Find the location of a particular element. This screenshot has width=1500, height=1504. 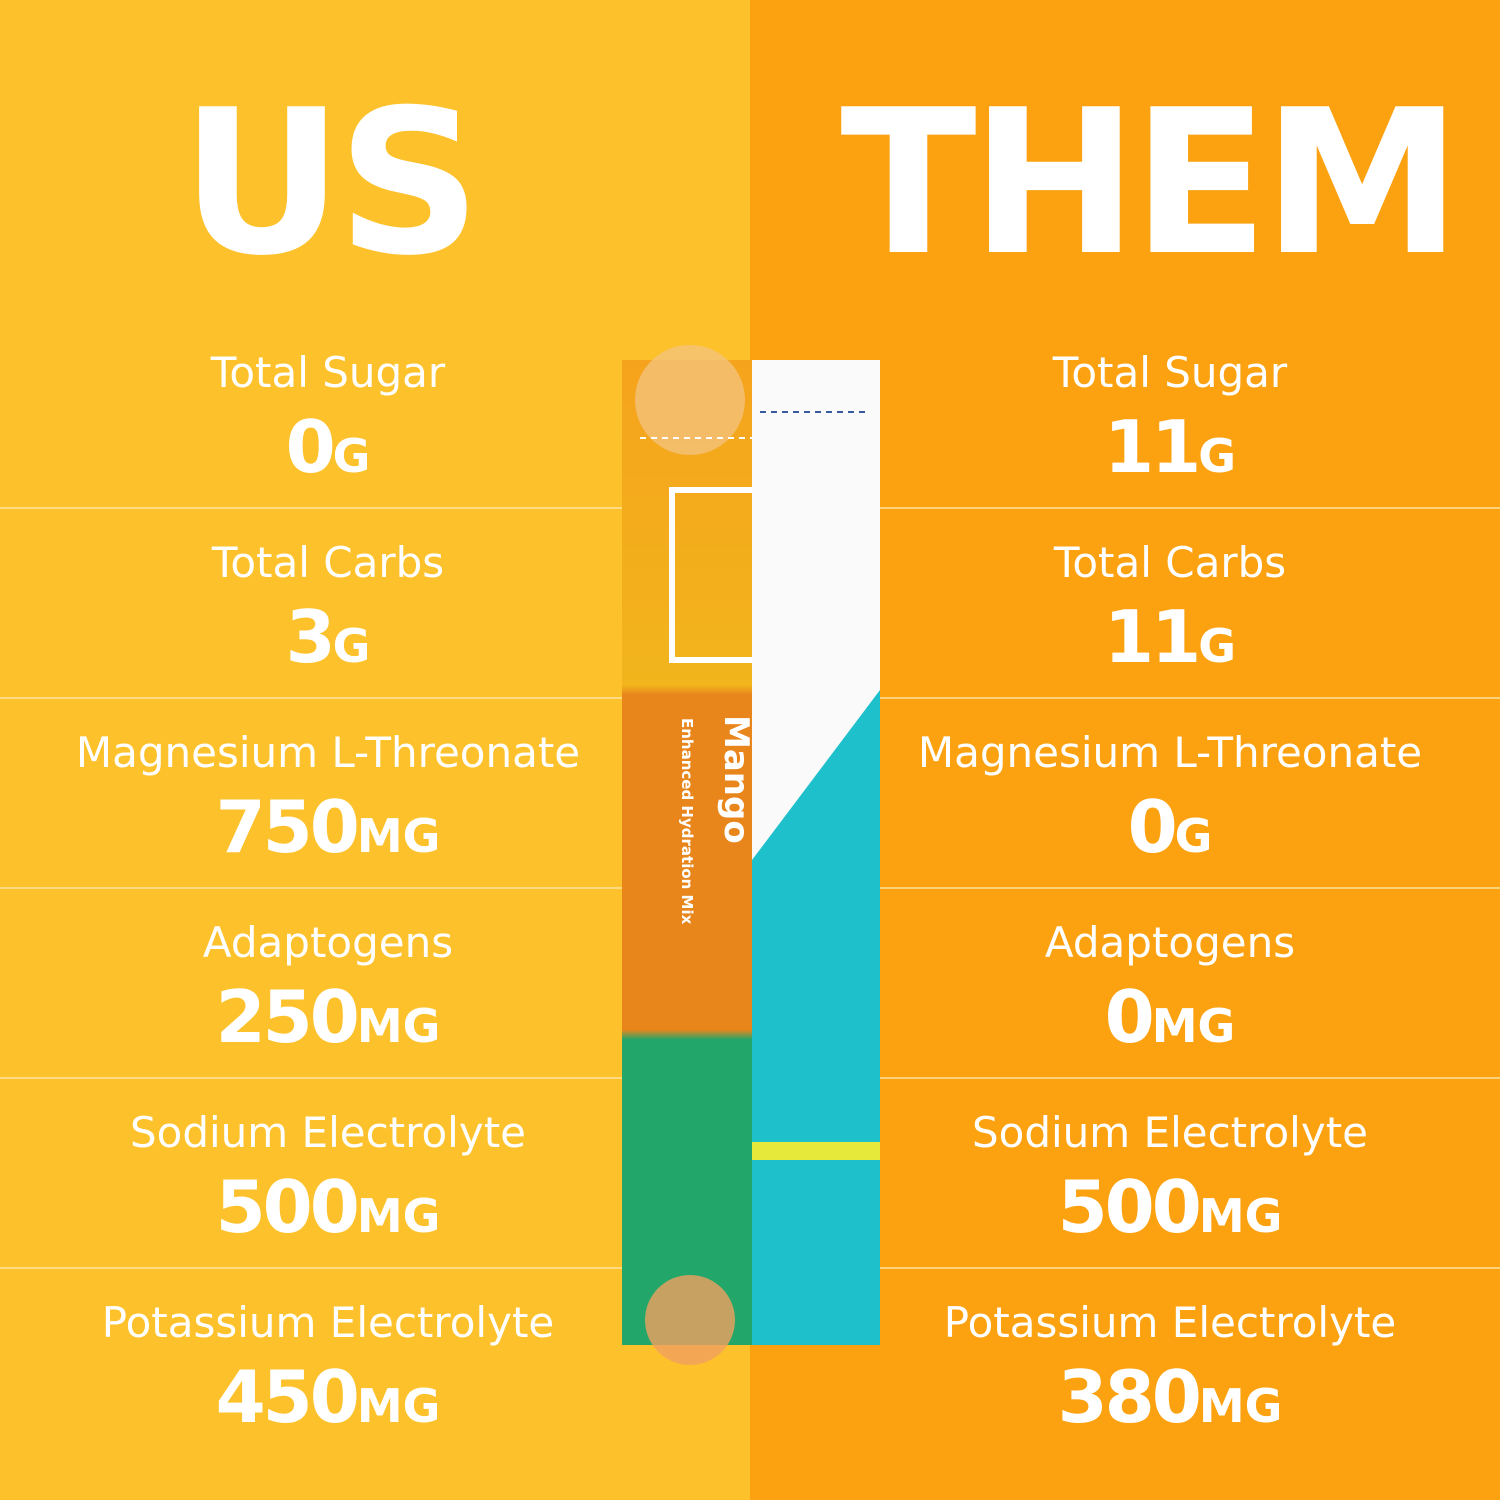

row-value: 380MG is located at coordinates (1170, 1397).